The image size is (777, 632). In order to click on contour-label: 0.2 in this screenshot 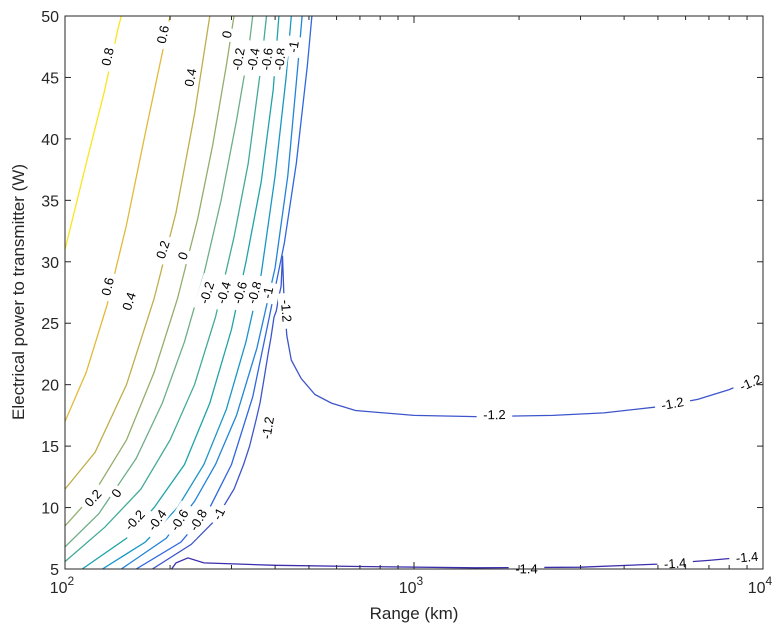, I will do `click(162, 249)`.